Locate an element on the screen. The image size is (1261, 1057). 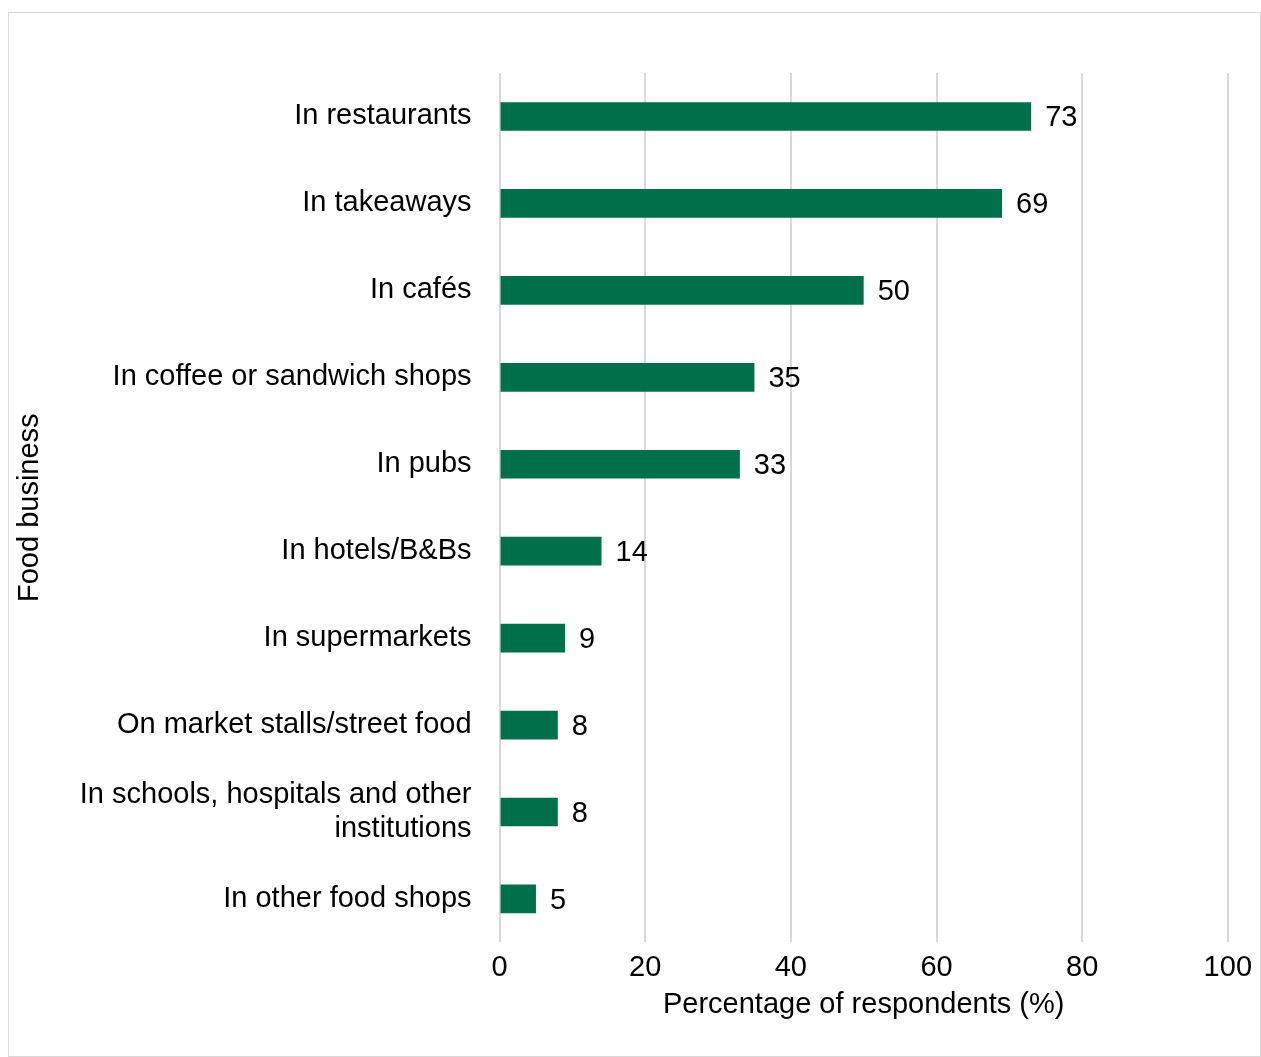
x-tick-label: 100 is located at coordinates (1227, 965).